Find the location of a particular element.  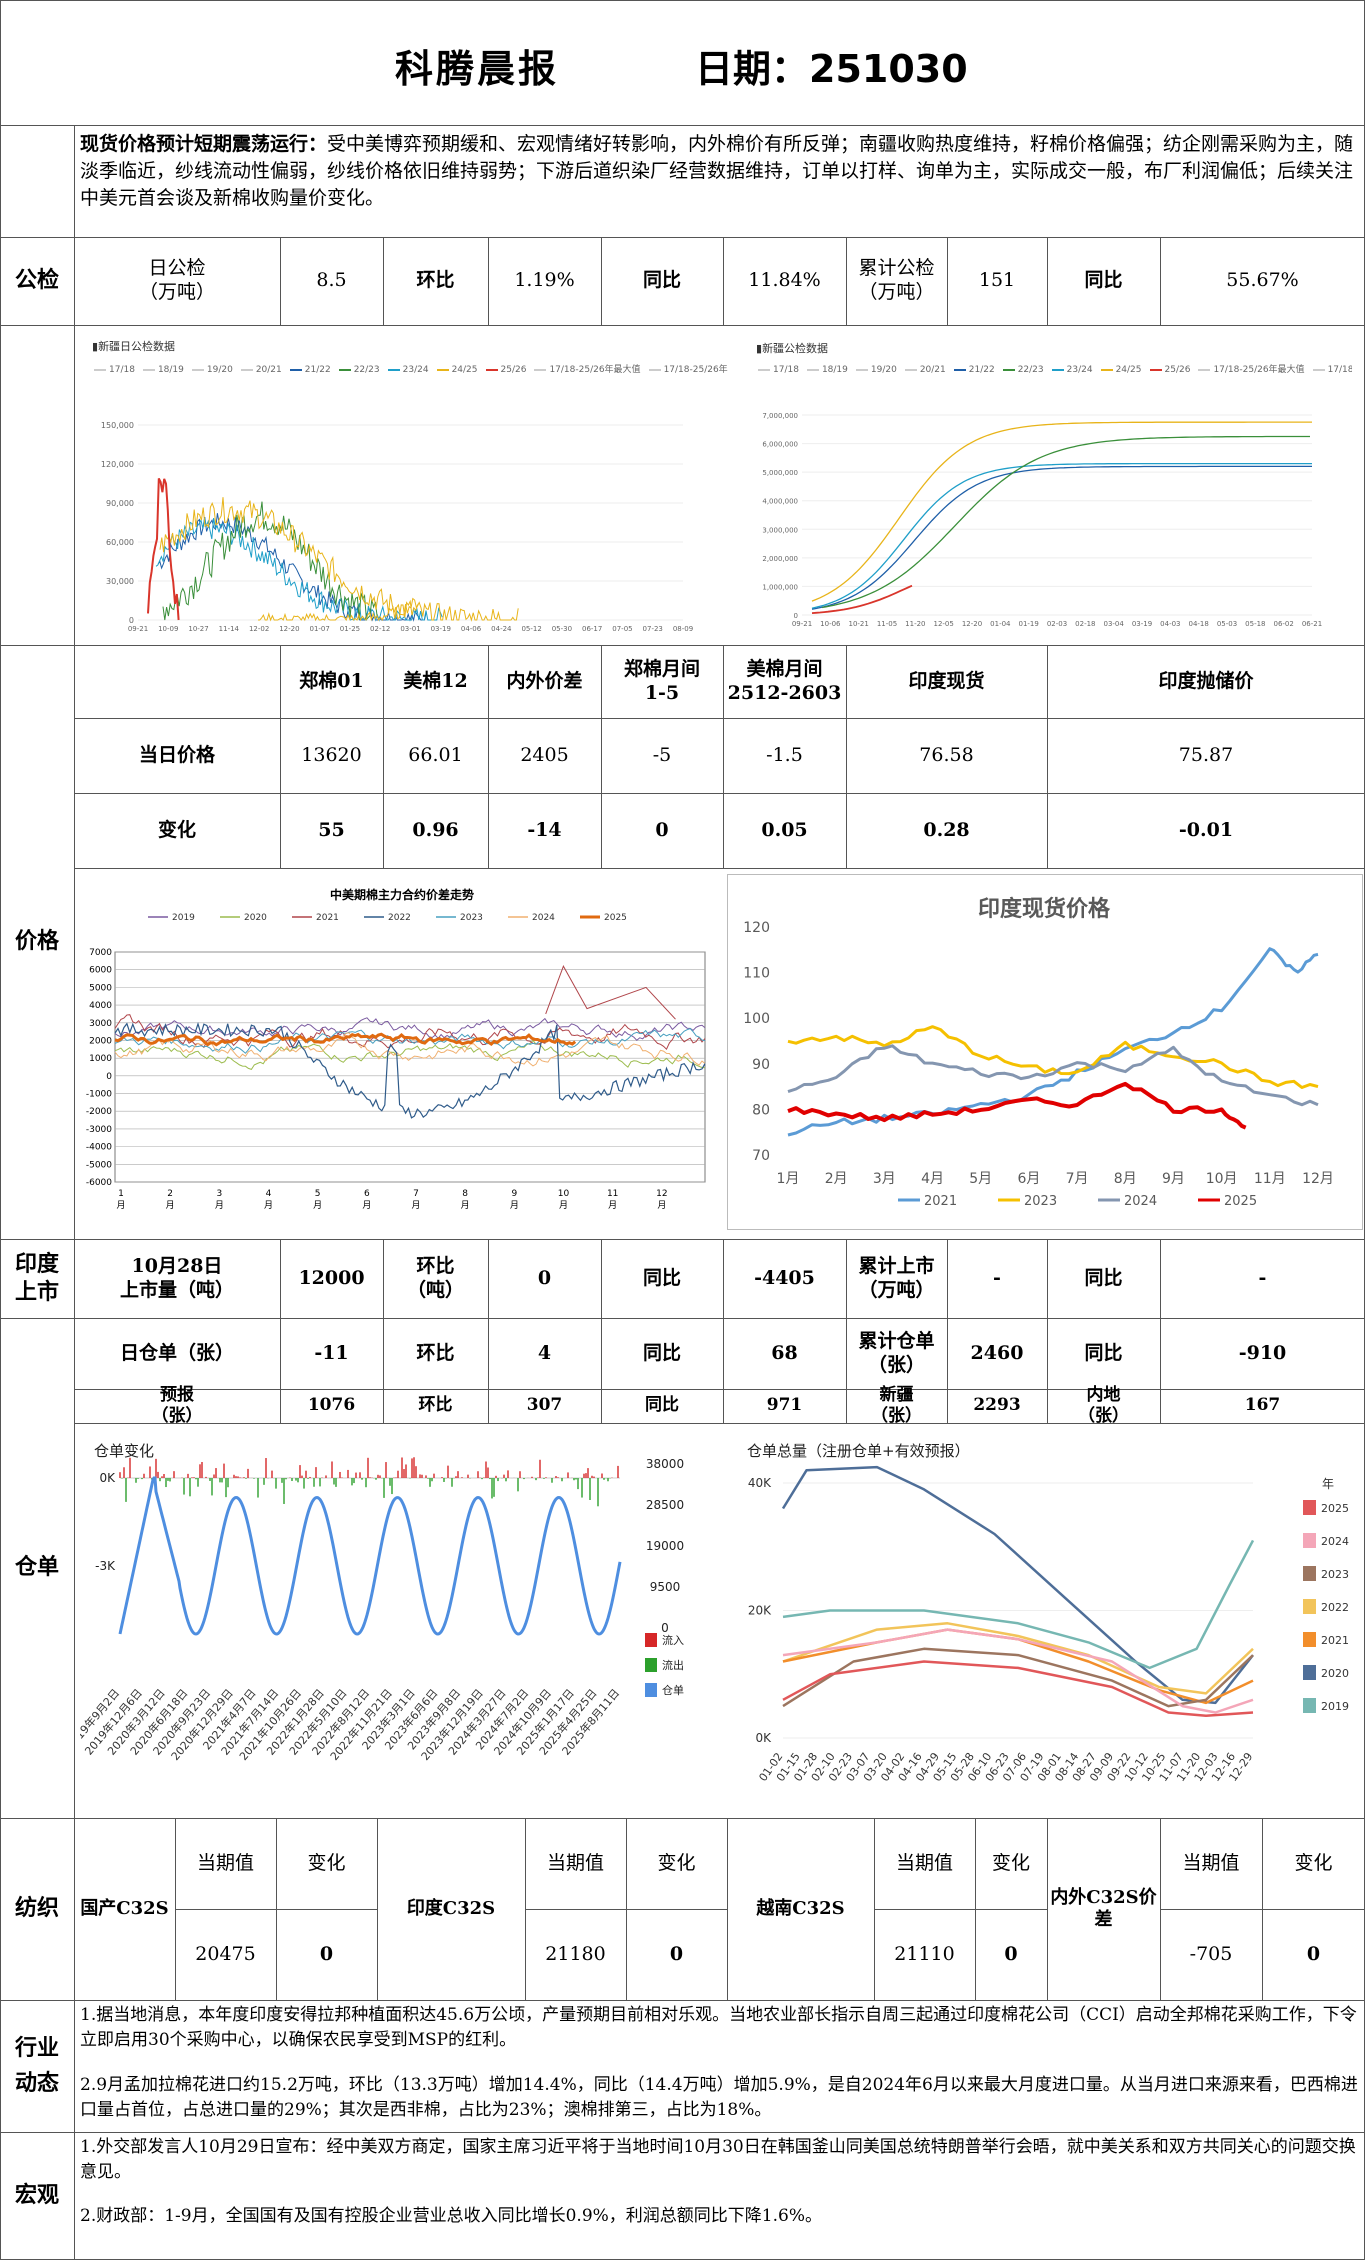

tick-label: 04-03 is located at coordinates (1170, 624).